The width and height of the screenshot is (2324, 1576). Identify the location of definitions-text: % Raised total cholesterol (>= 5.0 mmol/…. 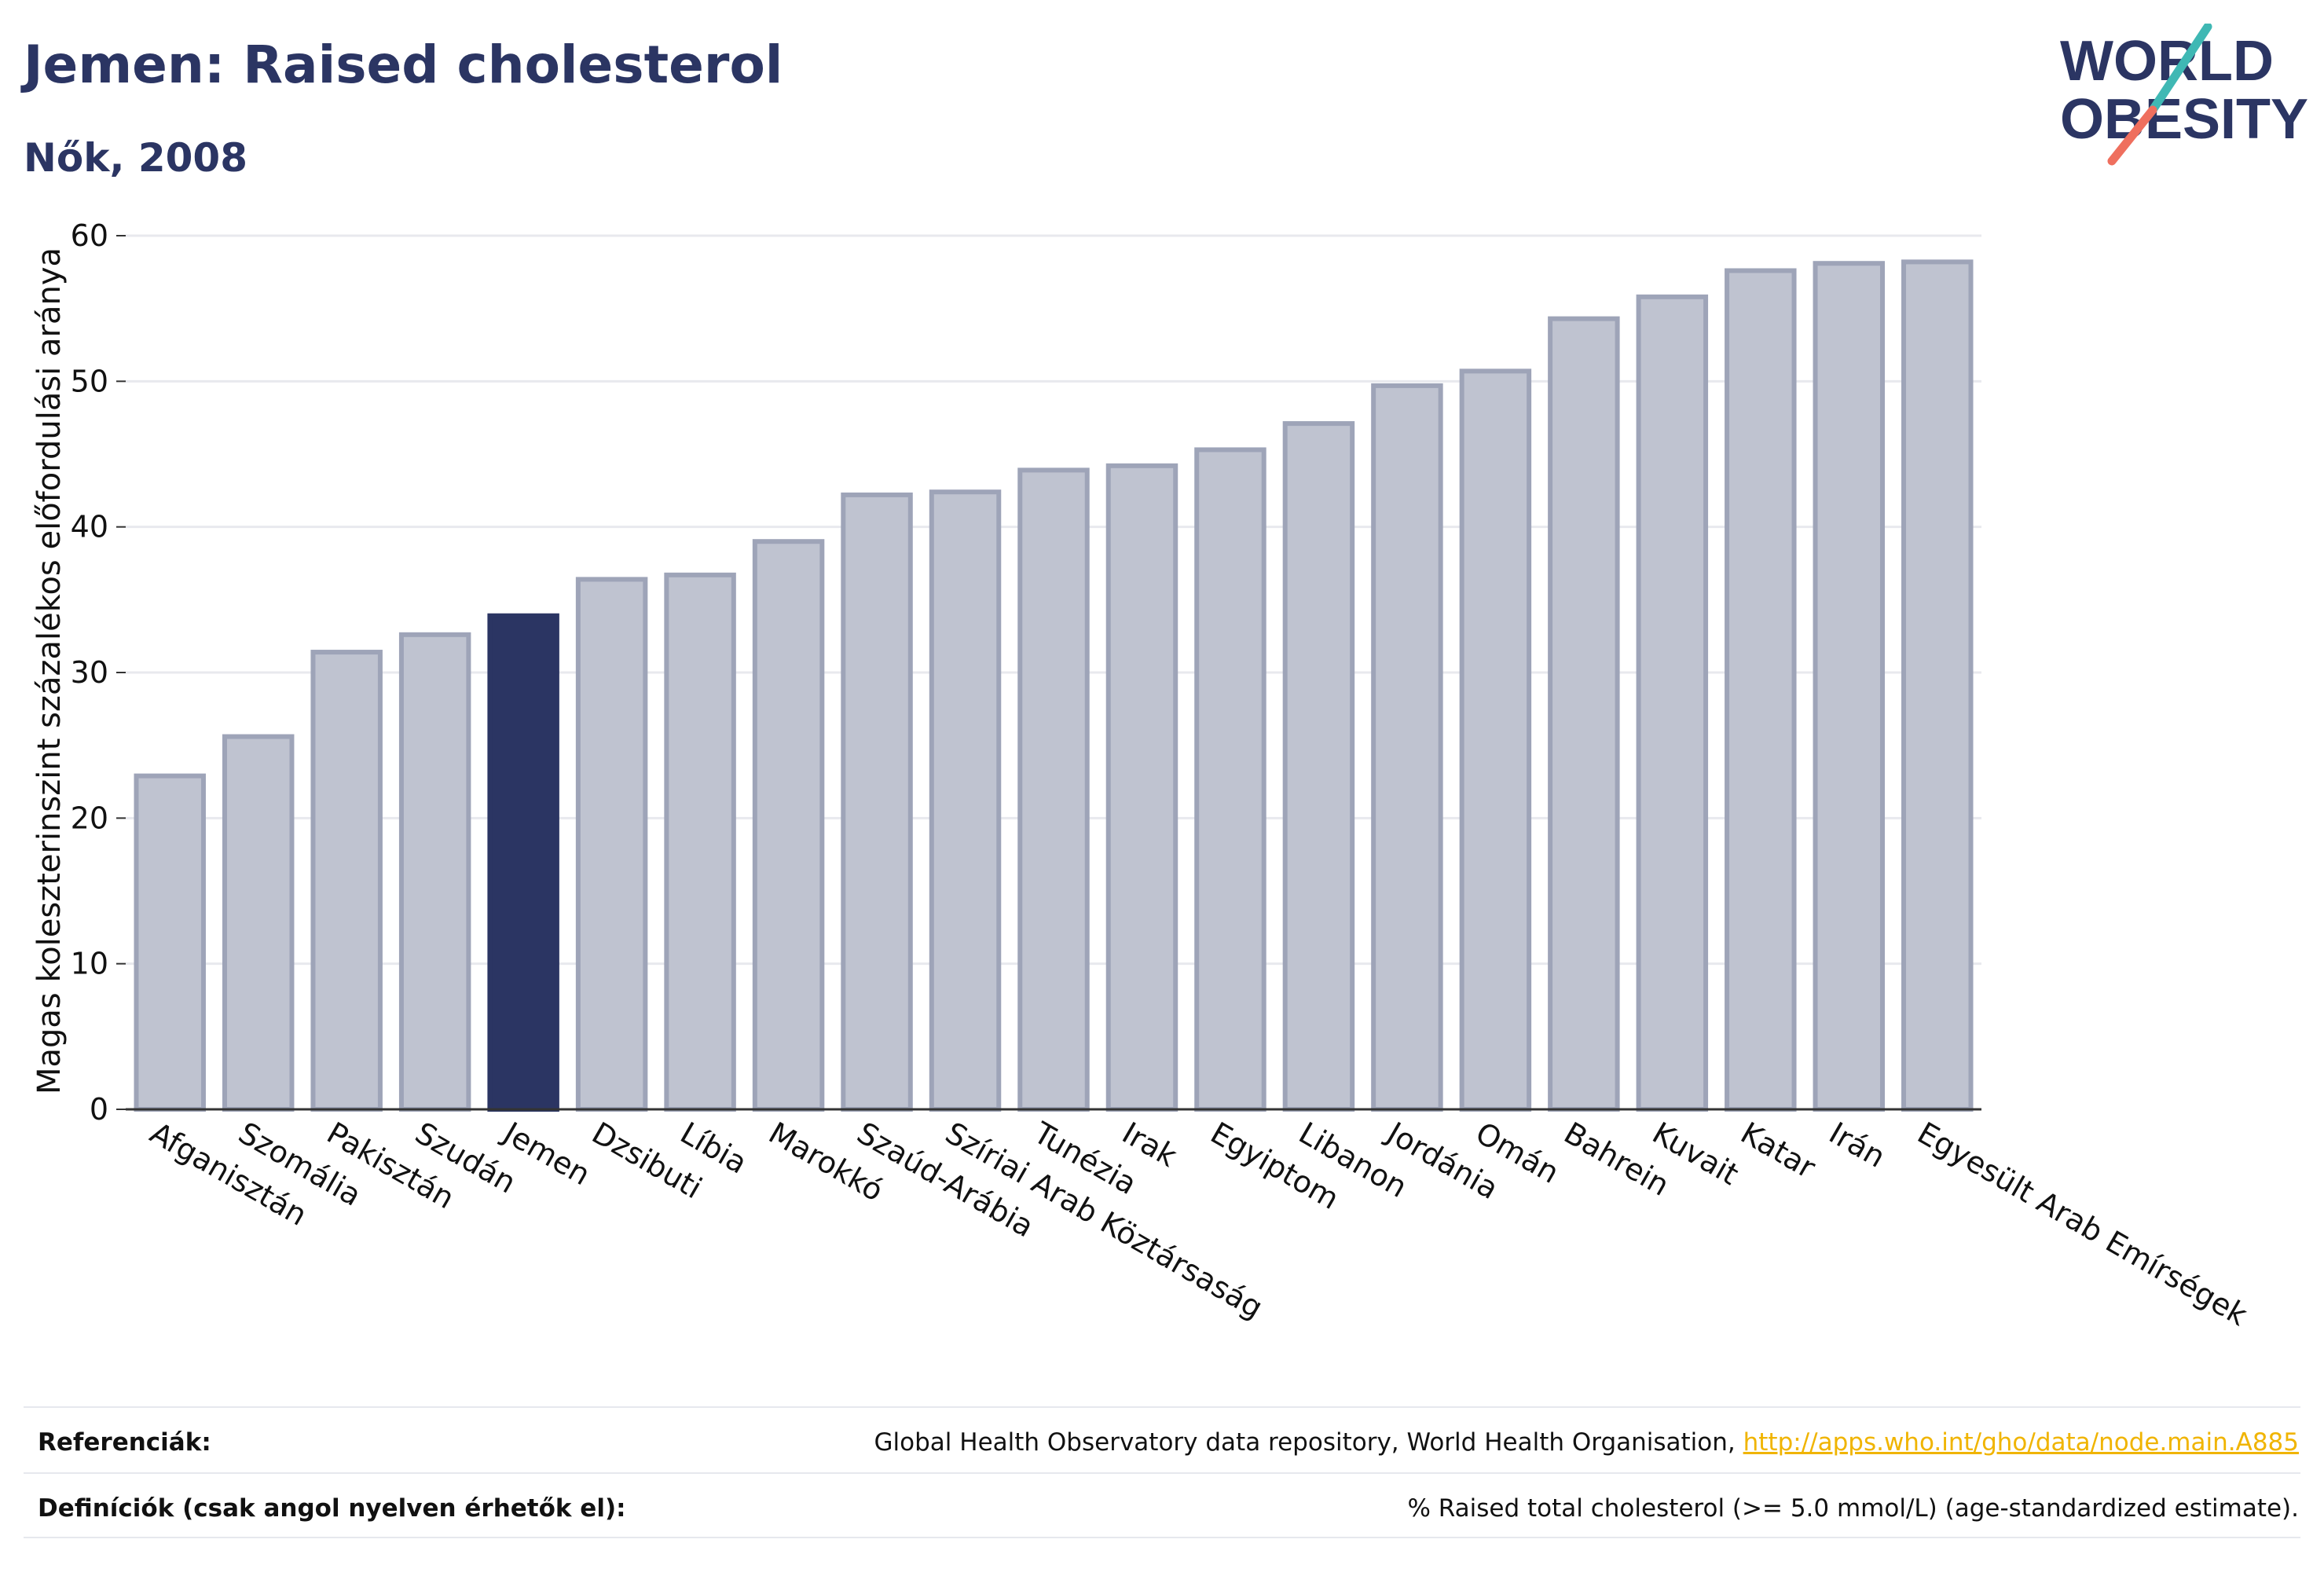
(1853, 1508).